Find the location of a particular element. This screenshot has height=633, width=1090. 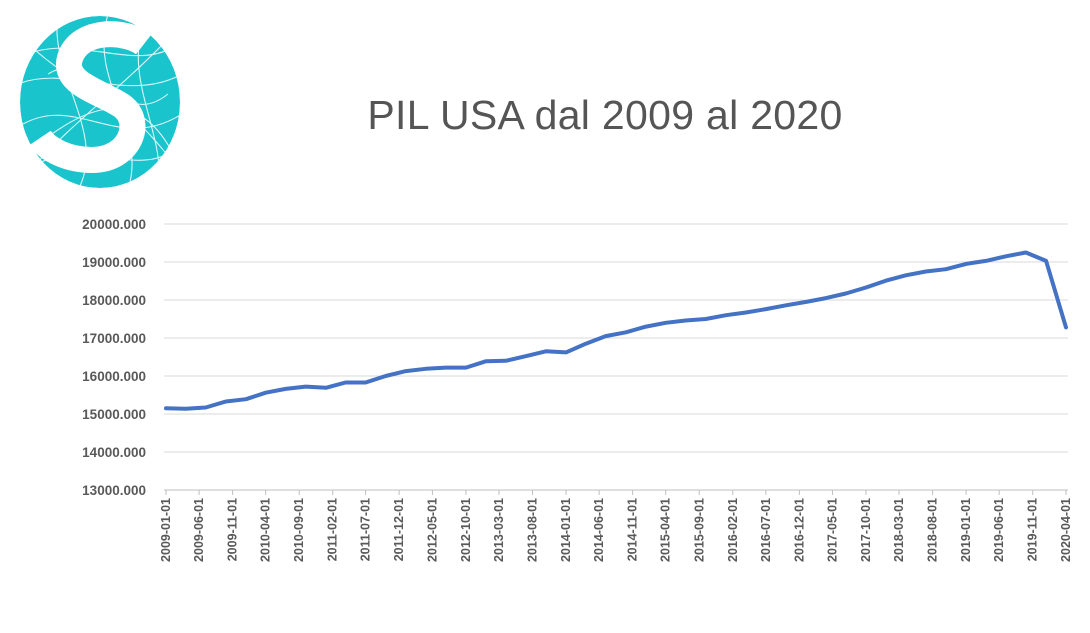

x-tick-label: 2011-02-01 is located at coordinates (333, 529).